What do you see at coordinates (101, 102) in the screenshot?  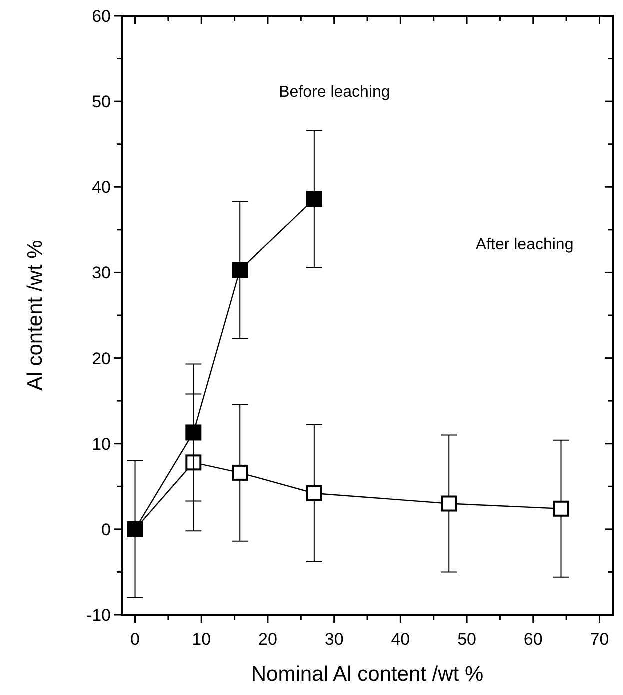 I see `y-tick-label: 50` at bounding box center [101, 102].